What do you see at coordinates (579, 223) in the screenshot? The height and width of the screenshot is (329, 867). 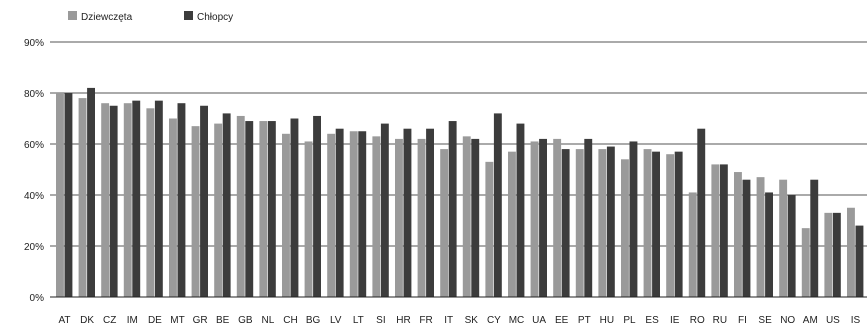 I see `bar-girls-pt` at bounding box center [579, 223].